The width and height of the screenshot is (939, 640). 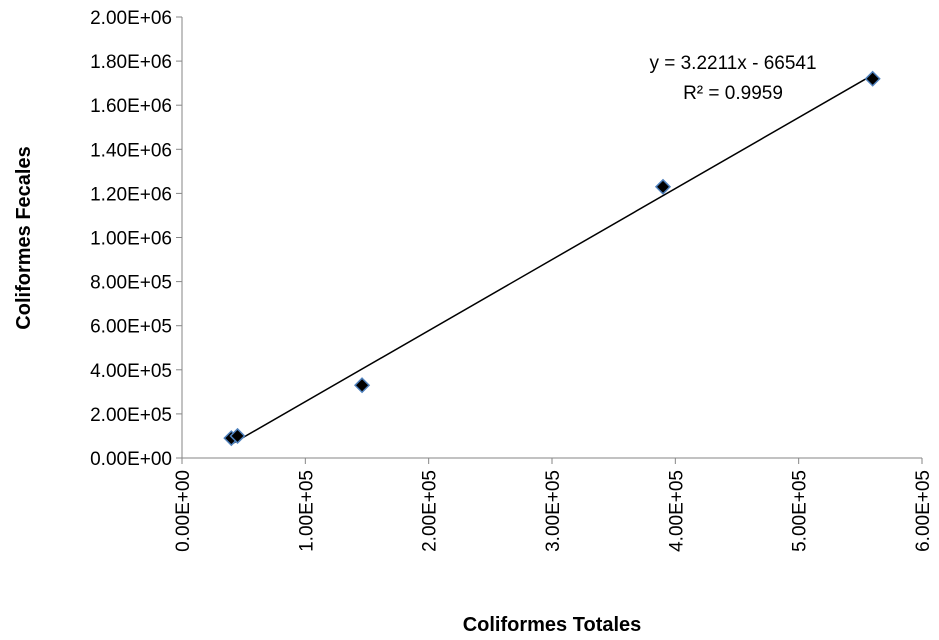 I want to click on trendline-r2: R² = 0.9959, so click(x=733, y=93).